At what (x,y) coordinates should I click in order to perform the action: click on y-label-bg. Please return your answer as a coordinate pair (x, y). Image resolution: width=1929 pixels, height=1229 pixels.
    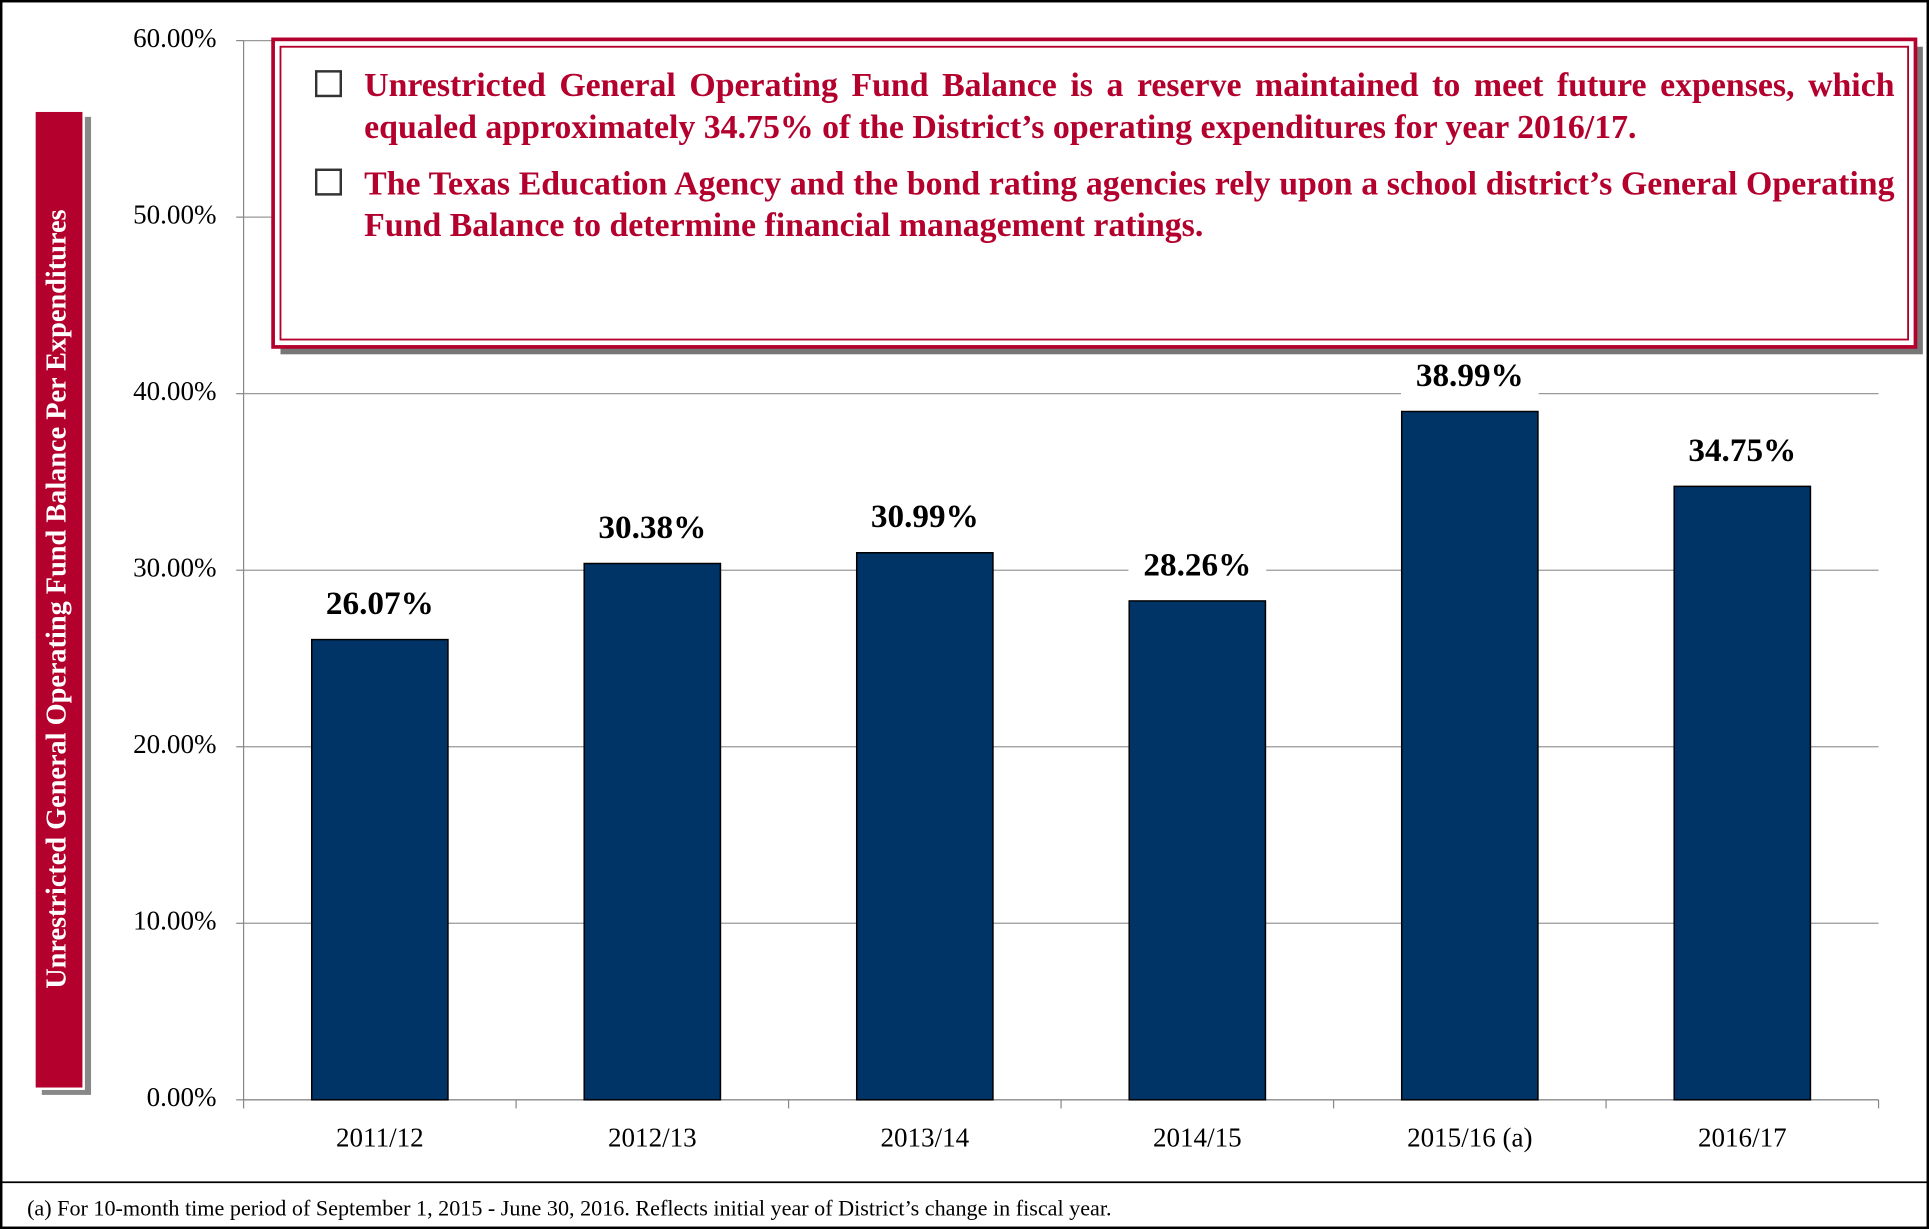
    Looking at the image, I should click on (59, 599).